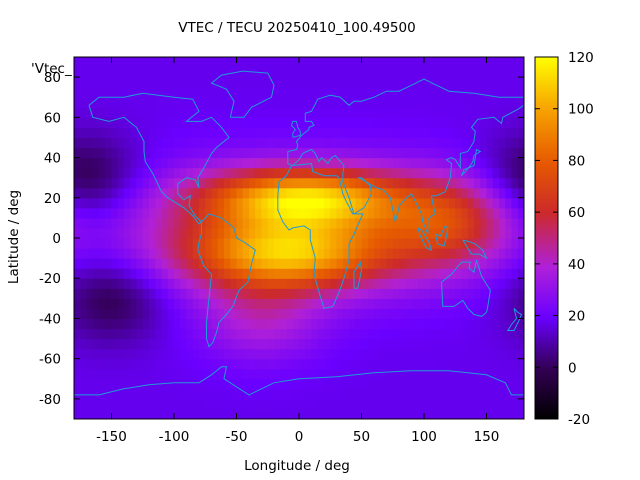 This screenshot has height=480, width=640. Describe the element at coordinates (296, 28) in the screenshot. I see `chart-title: VTEC / TECU 20250410_100.49500` at that location.